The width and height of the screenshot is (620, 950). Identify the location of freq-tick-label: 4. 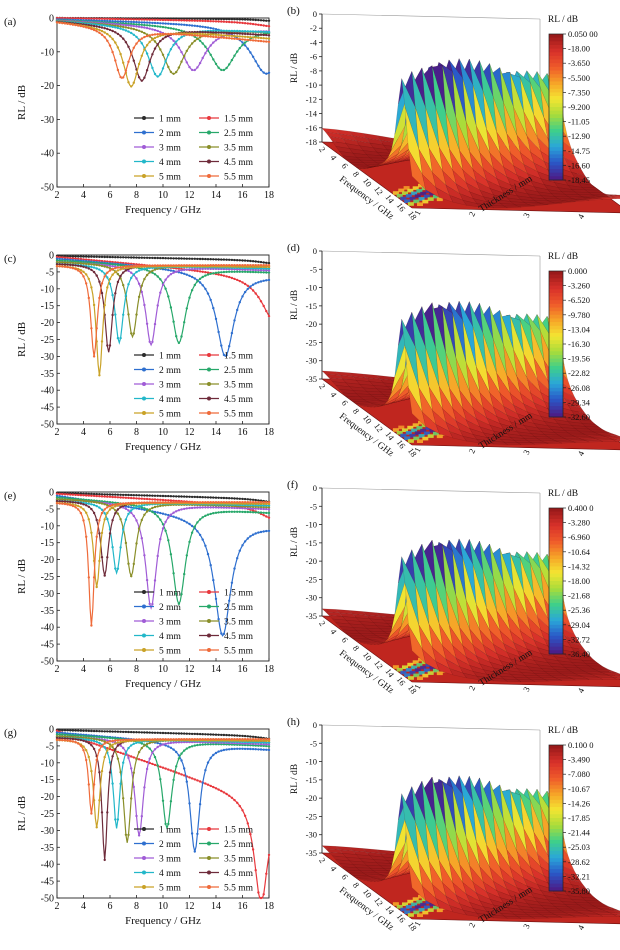
(333, 395).